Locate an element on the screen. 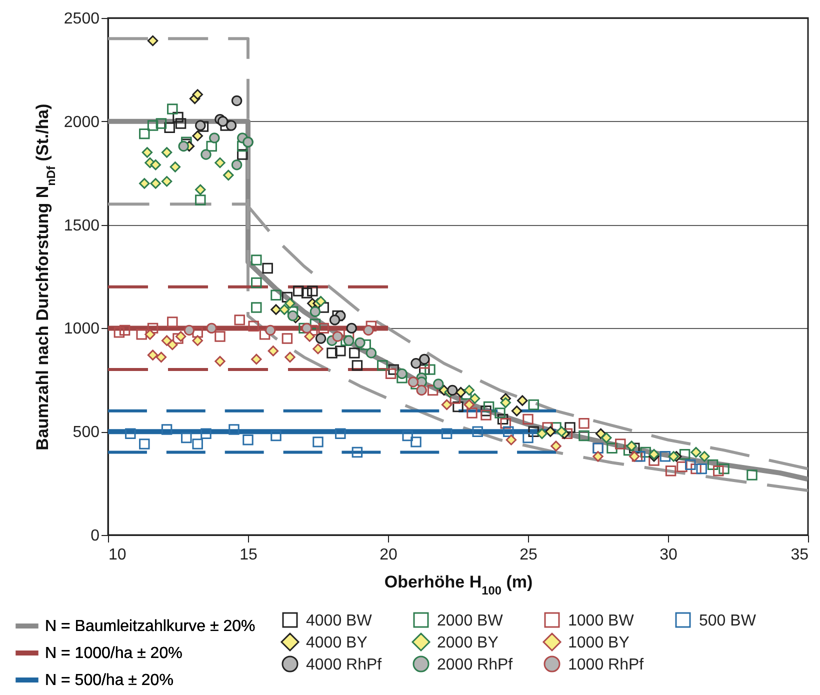 The image size is (820, 695). legend-label: 4000 RhPf is located at coordinates (344, 665).